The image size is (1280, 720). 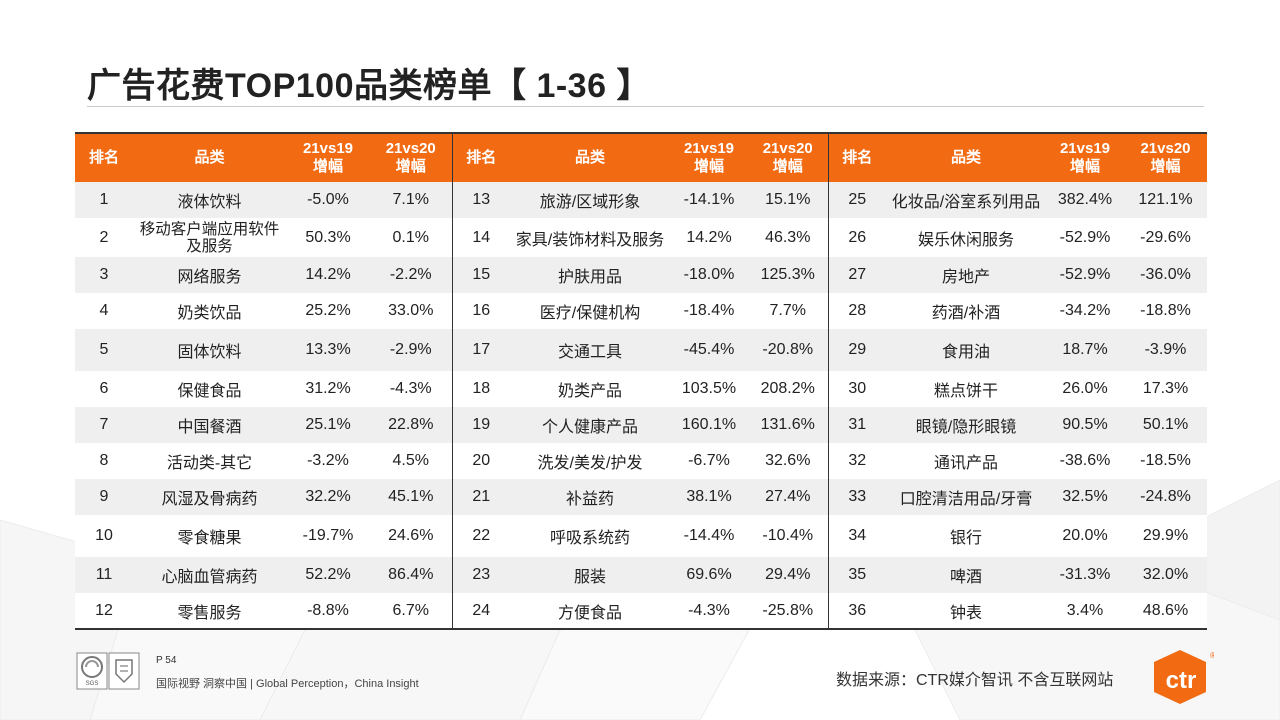 What do you see at coordinates (328, 311) in the screenshot?
I see `growth-21vs19-cell: 25.2%` at bounding box center [328, 311].